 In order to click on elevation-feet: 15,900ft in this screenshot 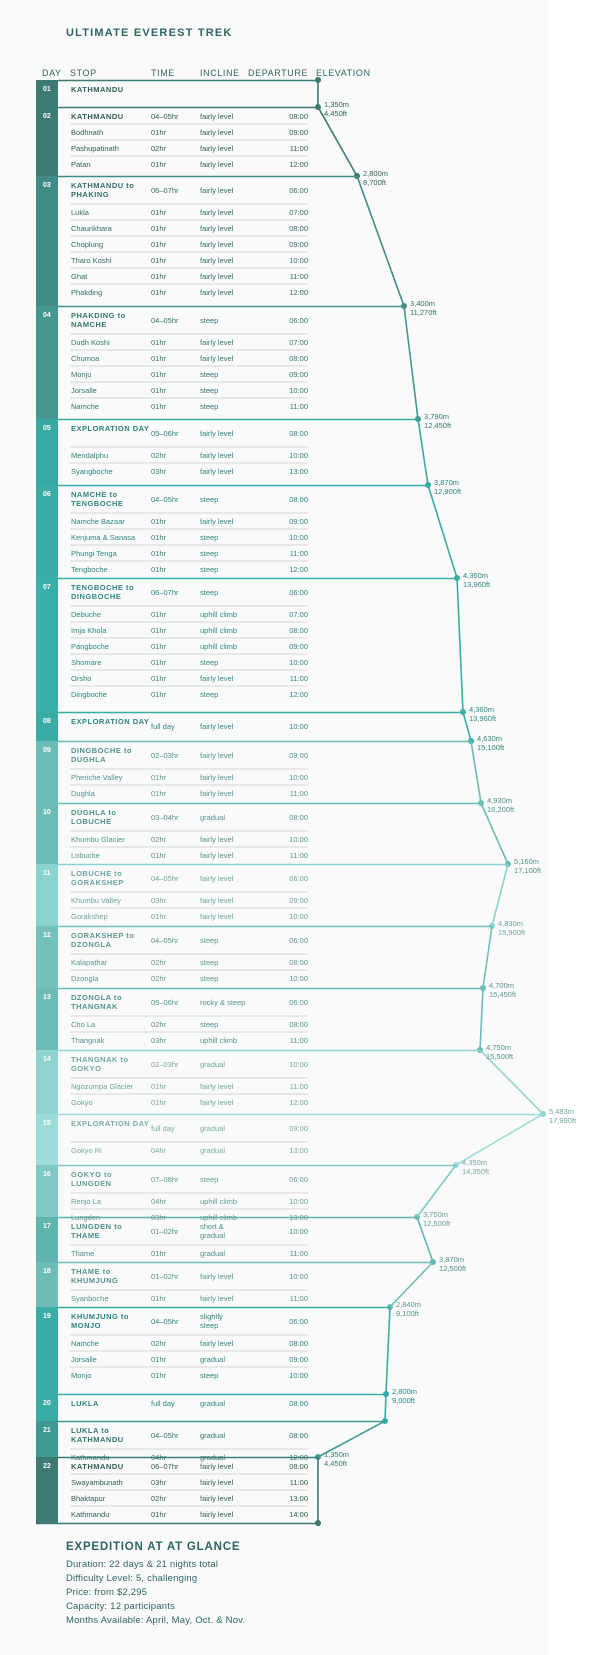, I will do `click(512, 932)`.